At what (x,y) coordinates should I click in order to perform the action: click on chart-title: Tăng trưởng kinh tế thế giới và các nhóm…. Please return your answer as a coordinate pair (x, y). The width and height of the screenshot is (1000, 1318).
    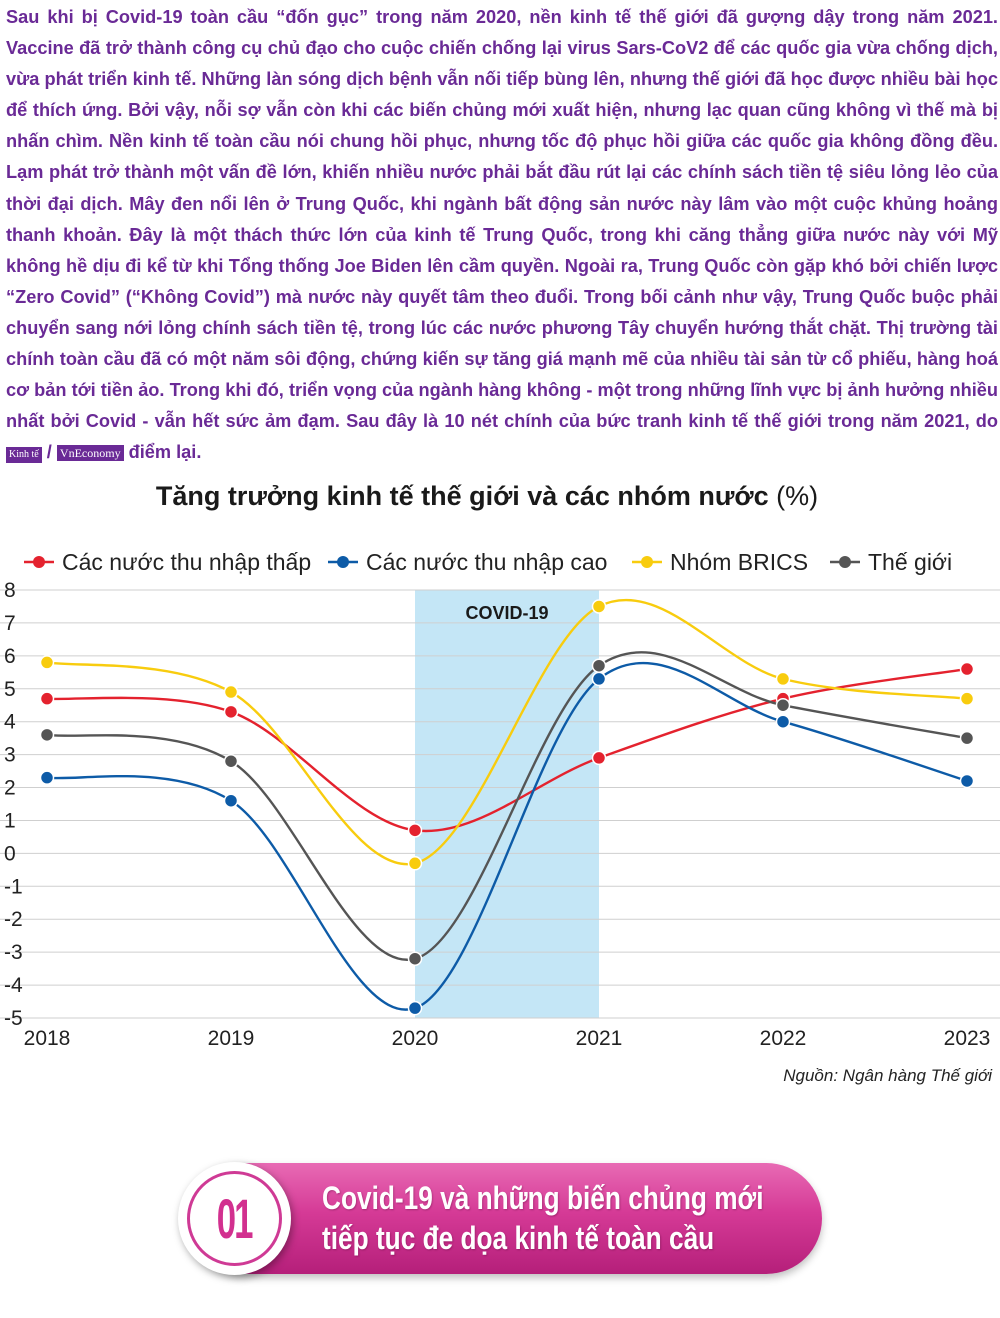
    Looking at the image, I should click on (487, 496).